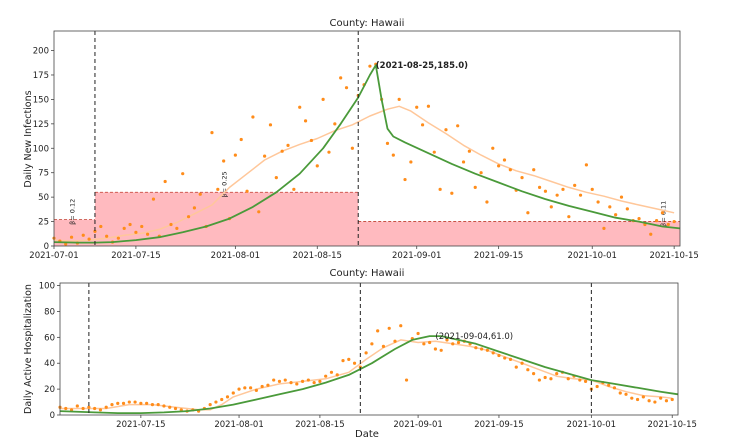  What do you see at coordinates (235, 256) in the screenshot?
I see `x-tick-label: 2021-08-01` at bounding box center [235, 256].